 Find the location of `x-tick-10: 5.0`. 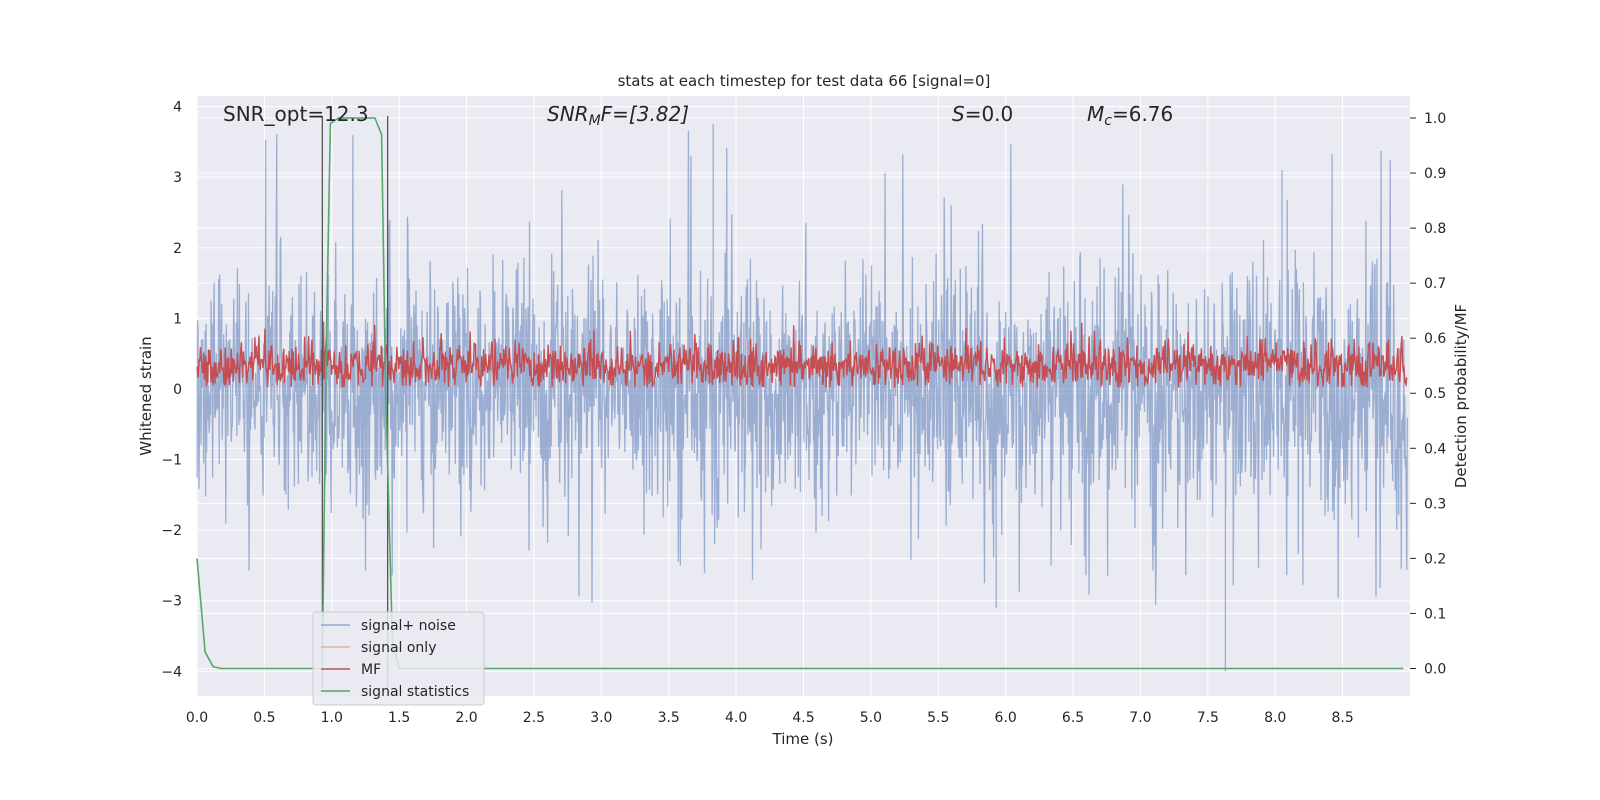

x-tick-10: 5.0 is located at coordinates (871, 718).